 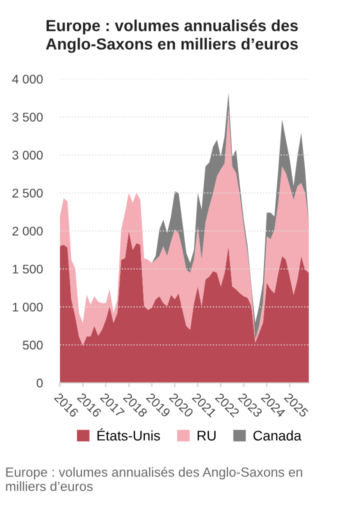 What do you see at coordinates (32, 345) in the screenshot?
I see `y-tick-label: 500` at bounding box center [32, 345].